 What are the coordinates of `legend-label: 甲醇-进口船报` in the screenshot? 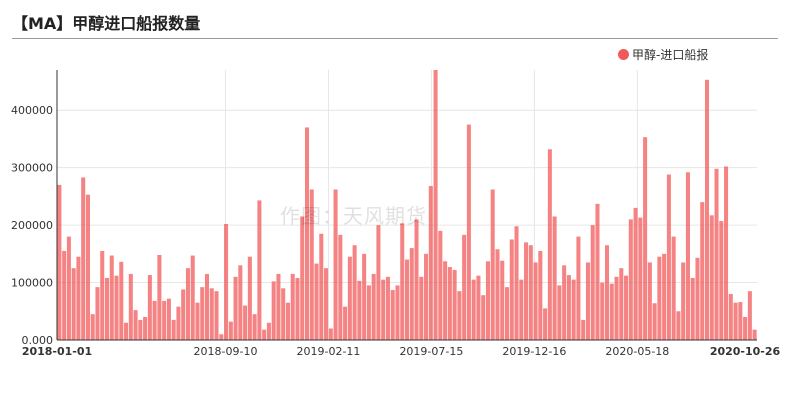 It's located at (670, 55).